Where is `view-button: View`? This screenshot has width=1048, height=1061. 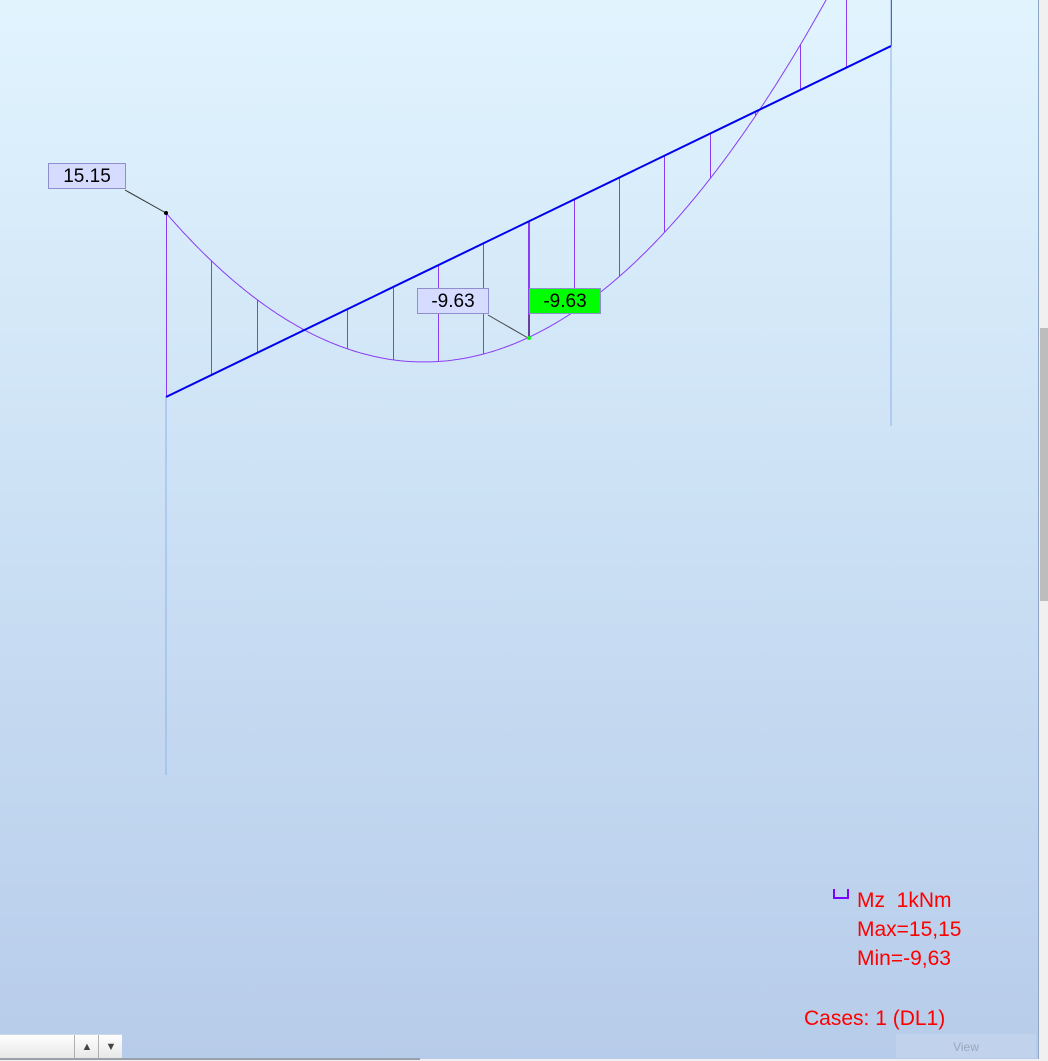 view-button: View is located at coordinates (966, 1046).